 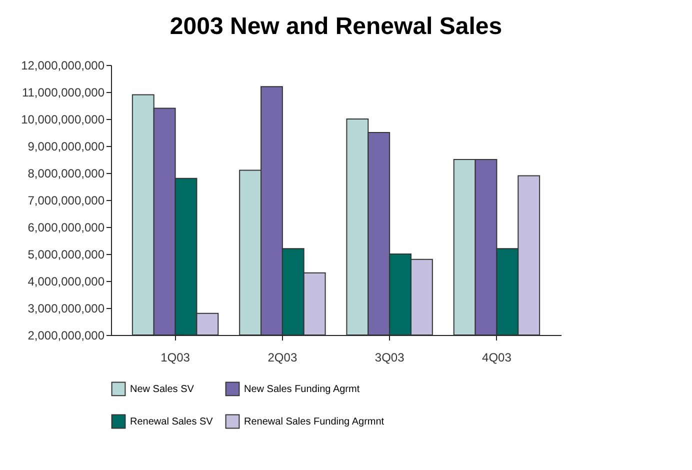 What do you see at coordinates (314, 422) in the screenshot?
I see `legend-label: Renewal Sales Funding Agrmnt` at bounding box center [314, 422].